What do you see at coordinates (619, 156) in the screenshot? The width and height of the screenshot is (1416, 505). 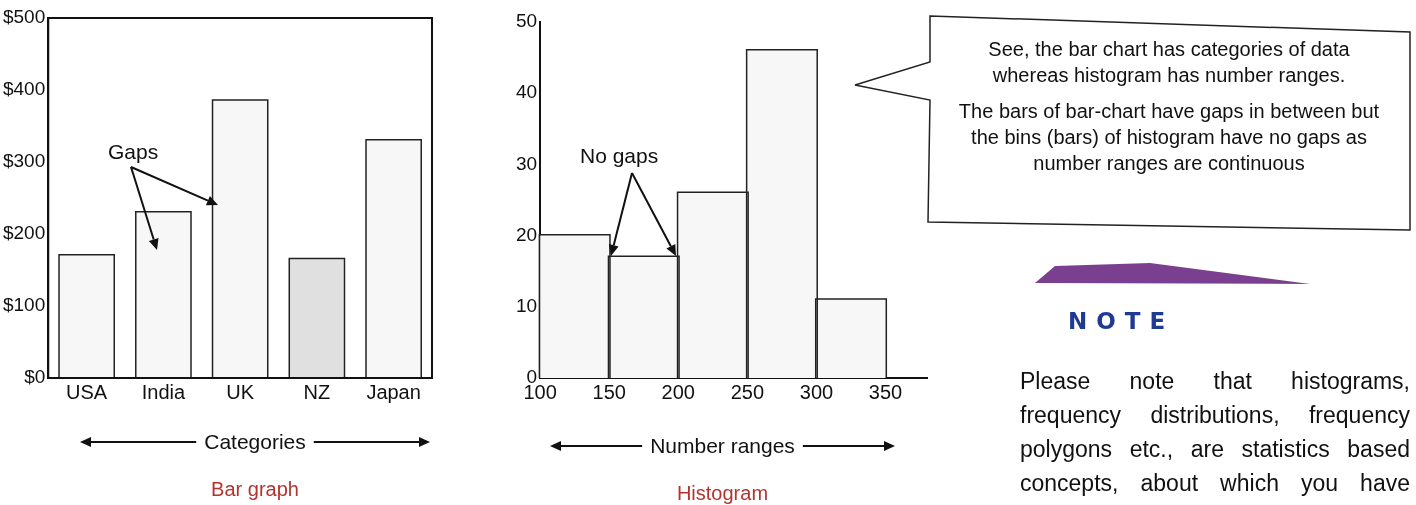 I see `annotation: No gaps` at bounding box center [619, 156].